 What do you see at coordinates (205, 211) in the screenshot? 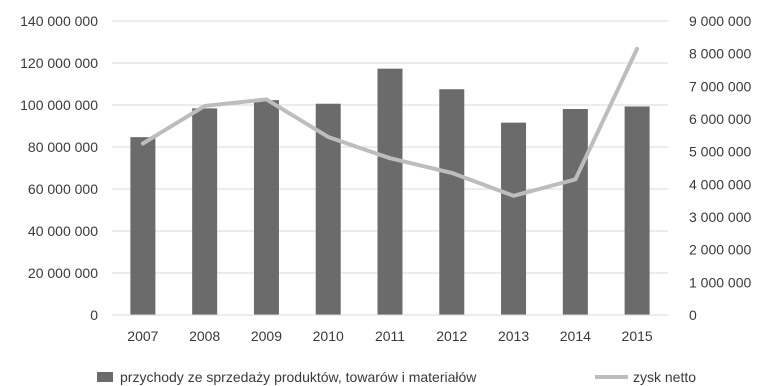
I see `bar-2008` at bounding box center [205, 211].